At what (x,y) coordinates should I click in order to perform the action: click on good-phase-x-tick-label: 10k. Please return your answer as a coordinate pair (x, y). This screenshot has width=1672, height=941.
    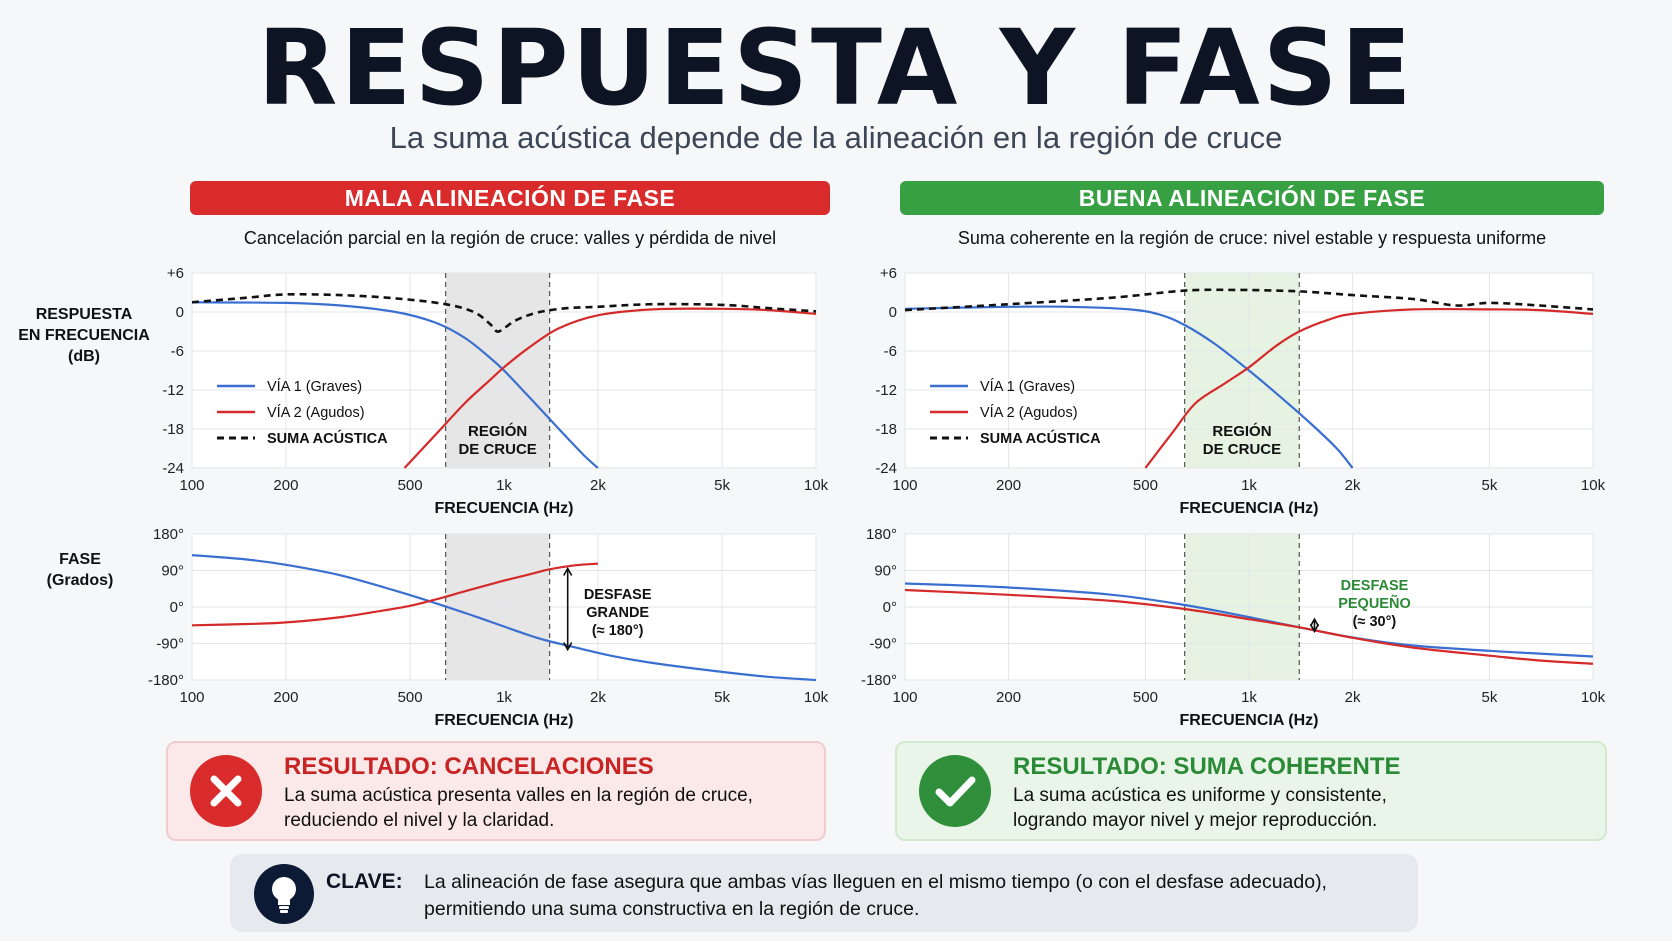
    Looking at the image, I should click on (1593, 697).